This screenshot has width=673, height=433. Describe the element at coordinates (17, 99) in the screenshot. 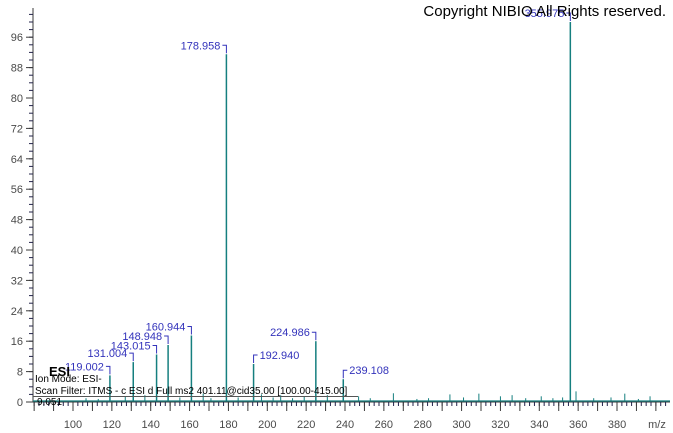

I see `svg-text: 80` at that location.